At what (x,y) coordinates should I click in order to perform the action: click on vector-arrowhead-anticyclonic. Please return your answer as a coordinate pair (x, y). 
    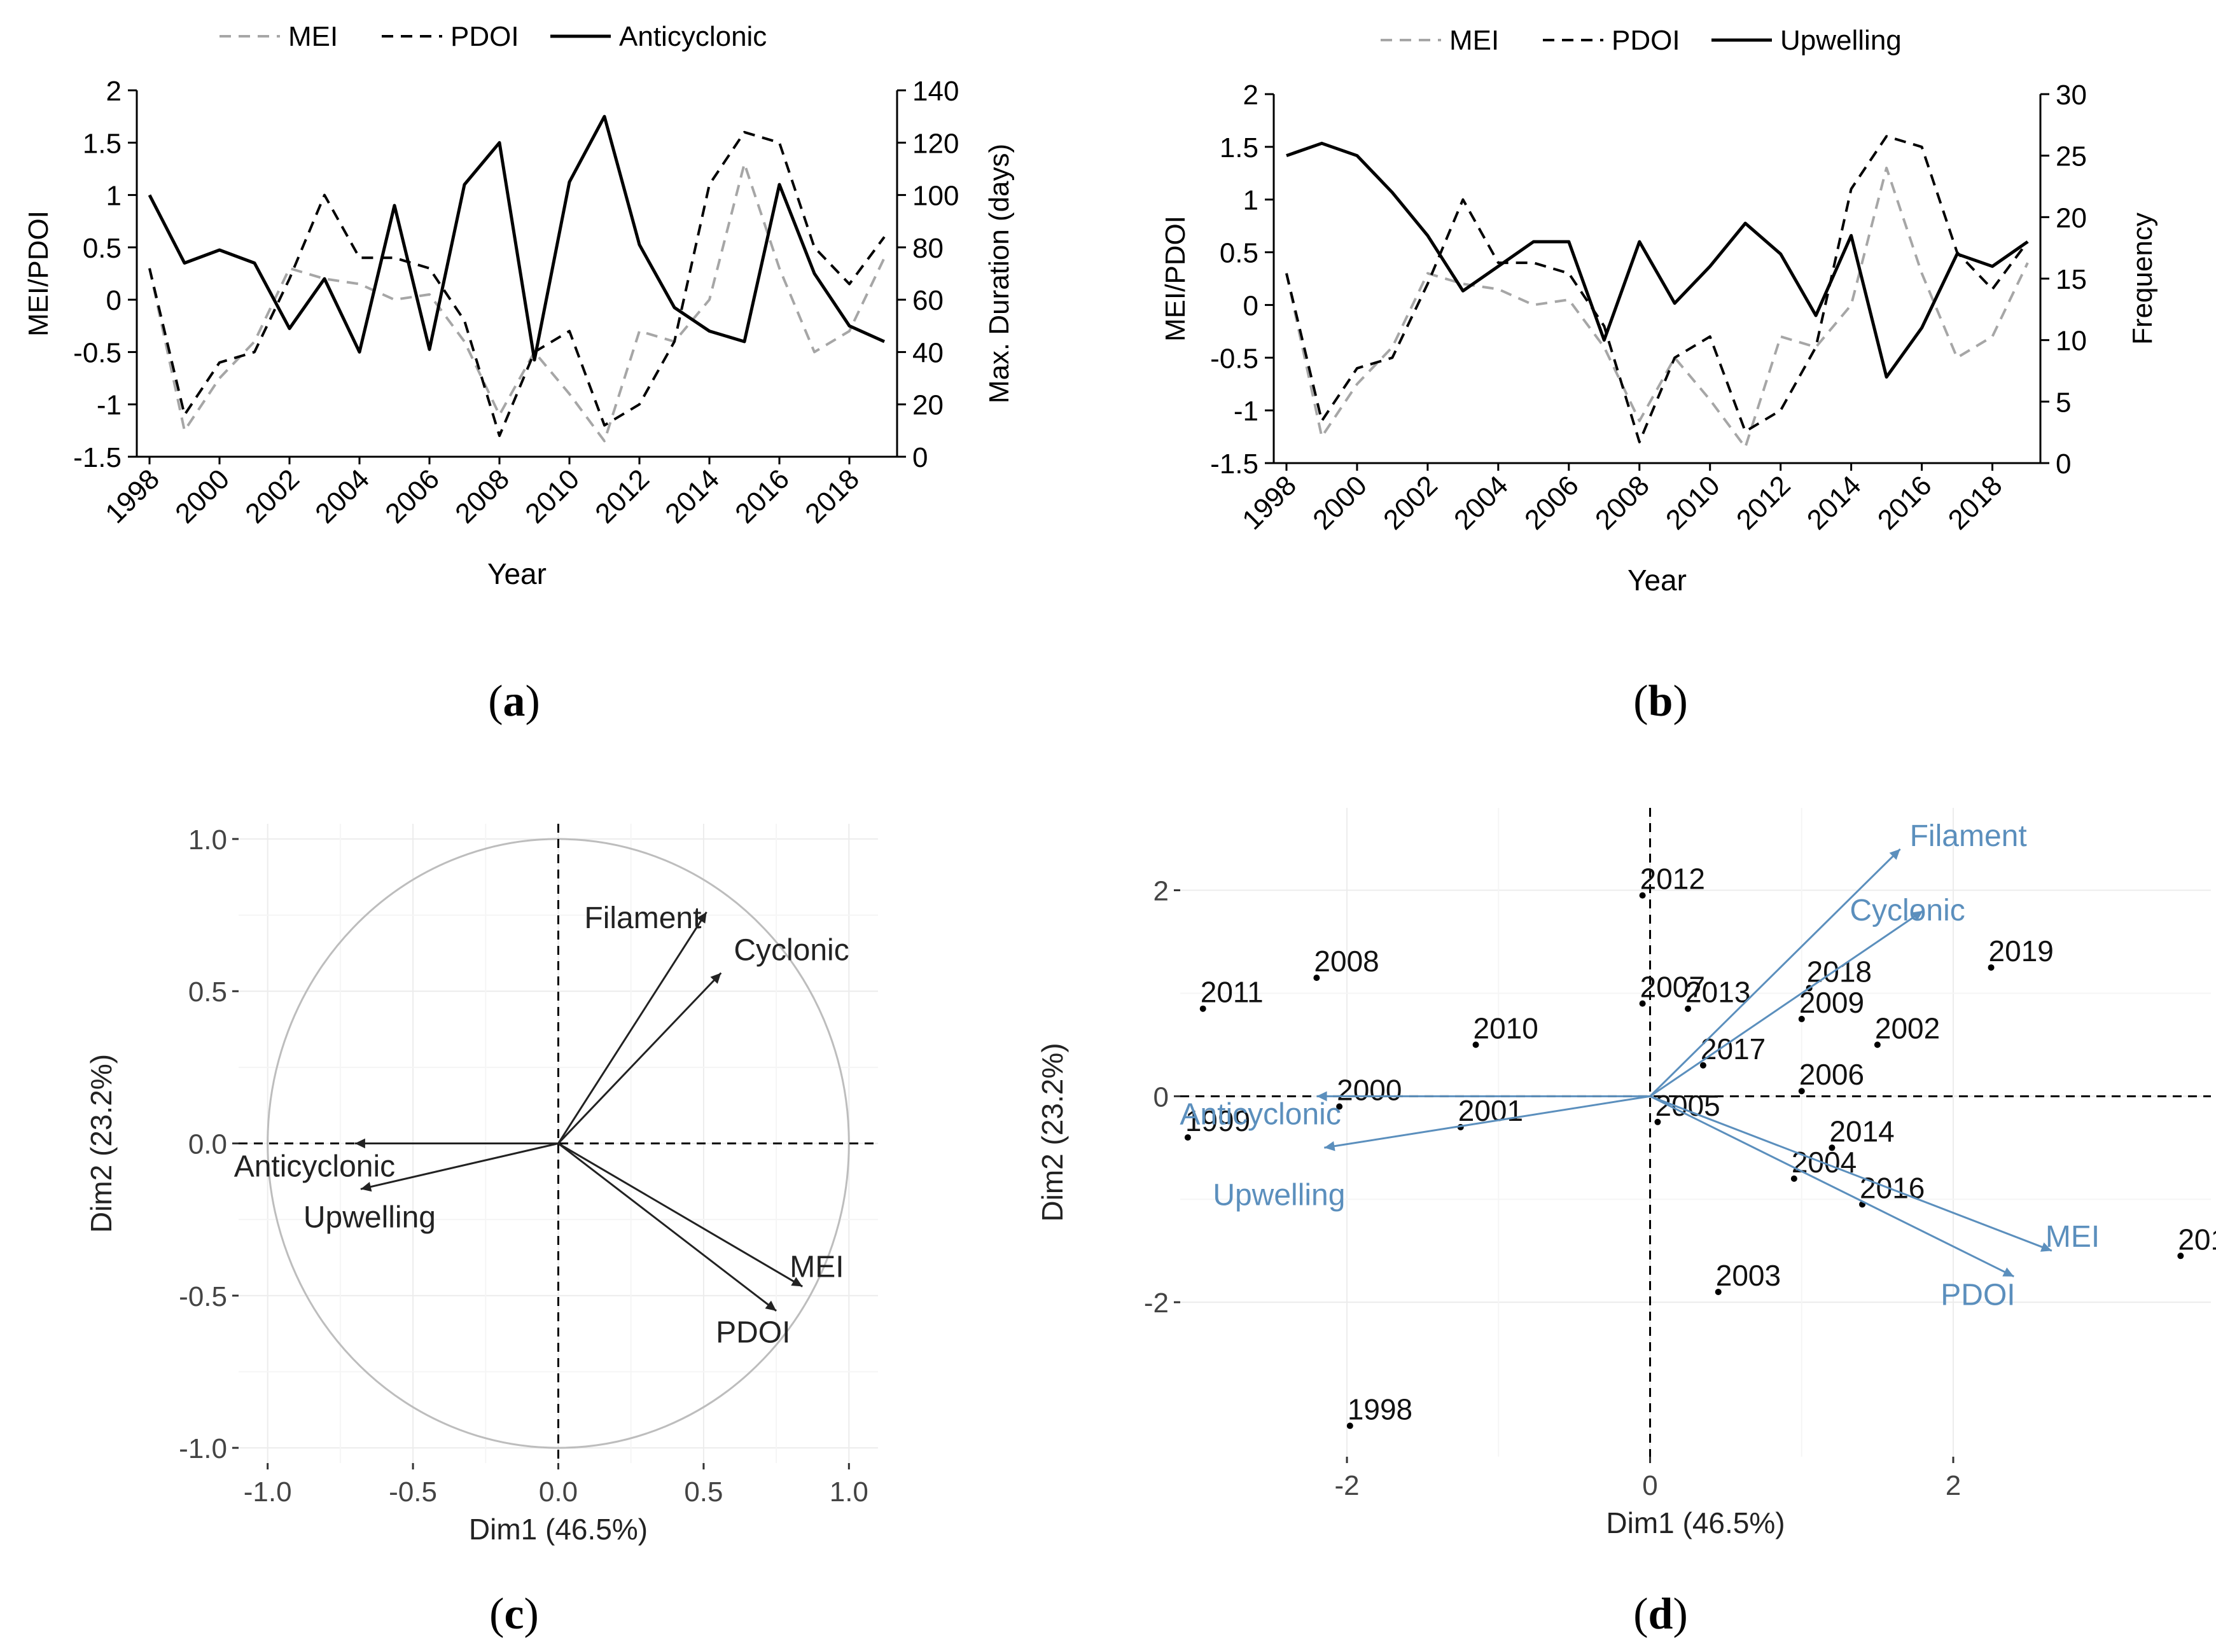
    Looking at the image, I should click on (359, 1143).